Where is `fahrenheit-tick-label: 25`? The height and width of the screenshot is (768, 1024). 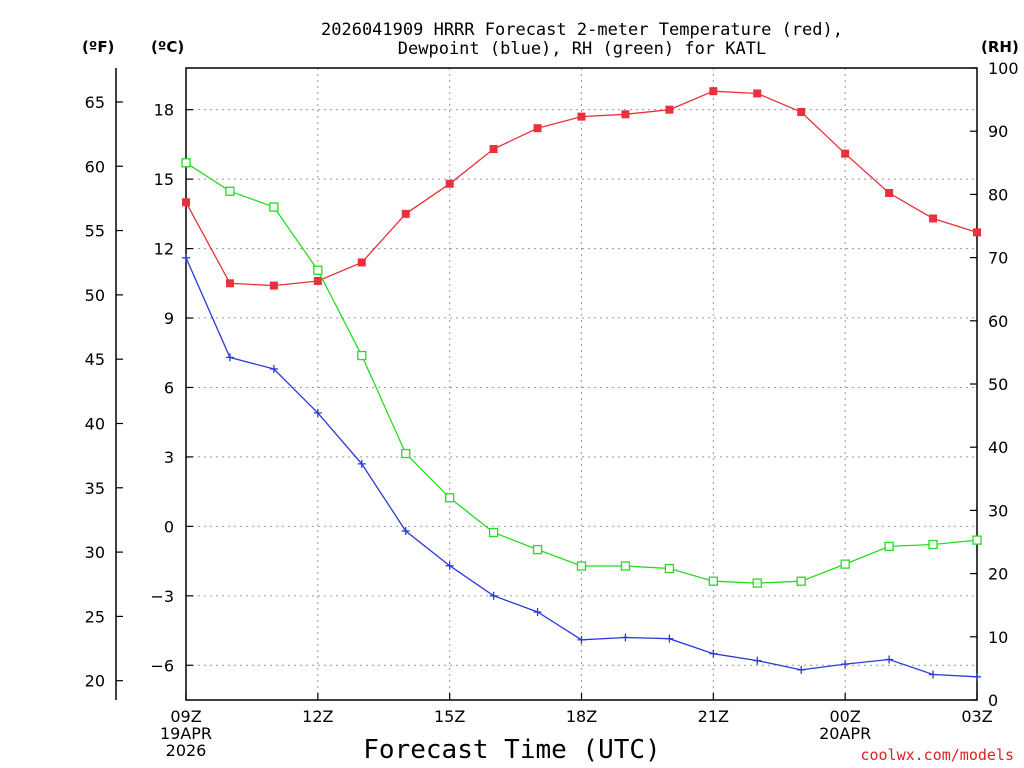 fahrenheit-tick-label: 25 is located at coordinates (95, 616).